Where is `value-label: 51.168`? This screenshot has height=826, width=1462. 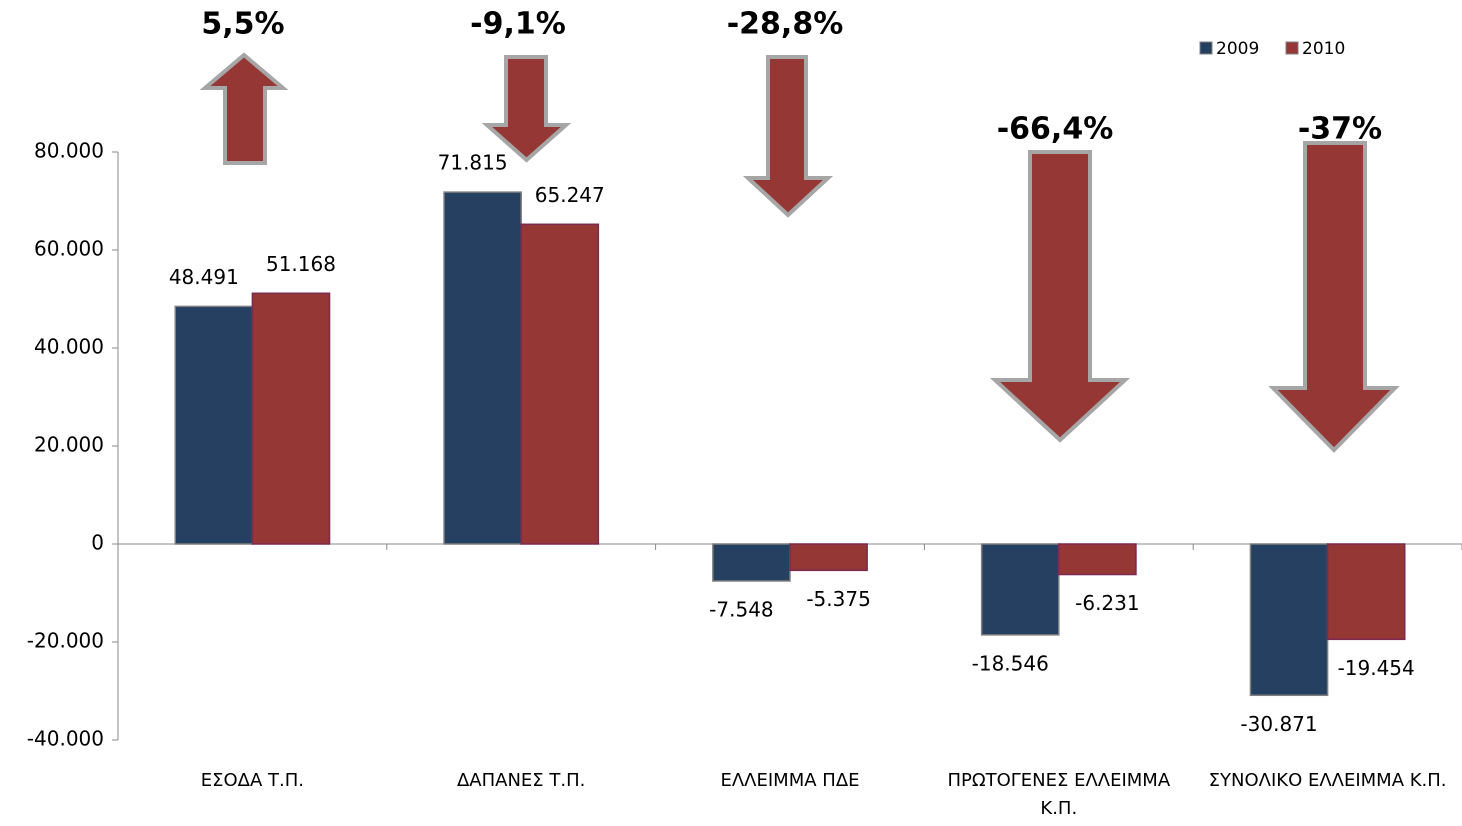 value-label: 51.168 is located at coordinates (301, 264).